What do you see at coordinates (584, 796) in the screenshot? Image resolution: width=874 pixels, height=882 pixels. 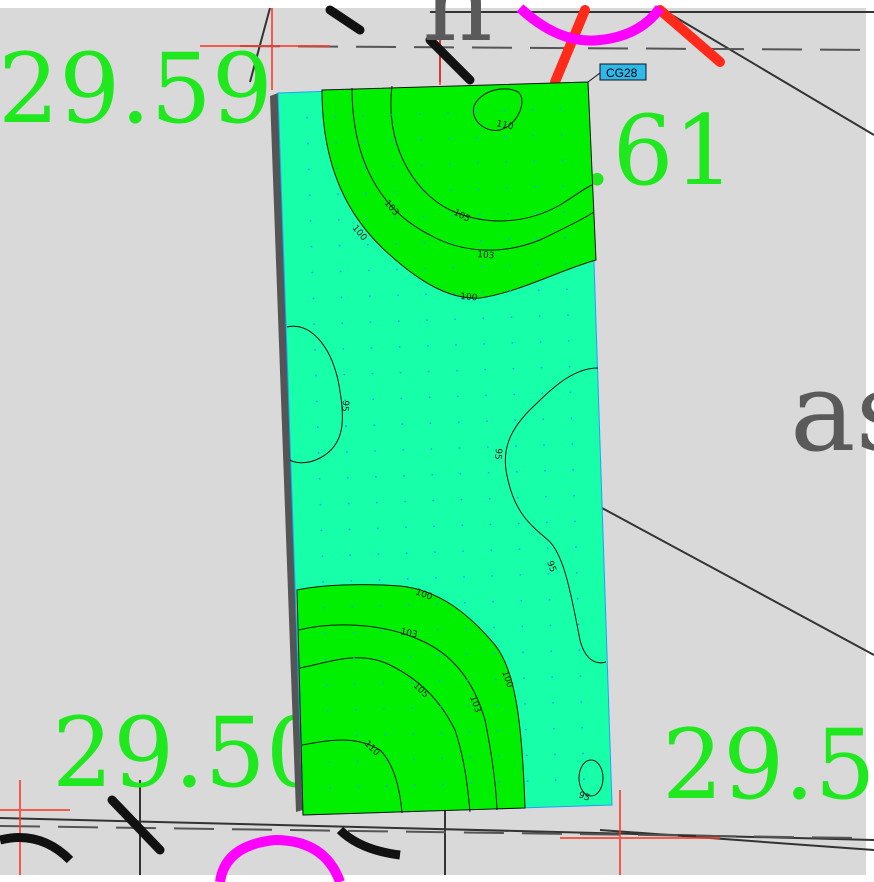 I see `contour-label-95-corner: 95` at bounding box center [584, 796].